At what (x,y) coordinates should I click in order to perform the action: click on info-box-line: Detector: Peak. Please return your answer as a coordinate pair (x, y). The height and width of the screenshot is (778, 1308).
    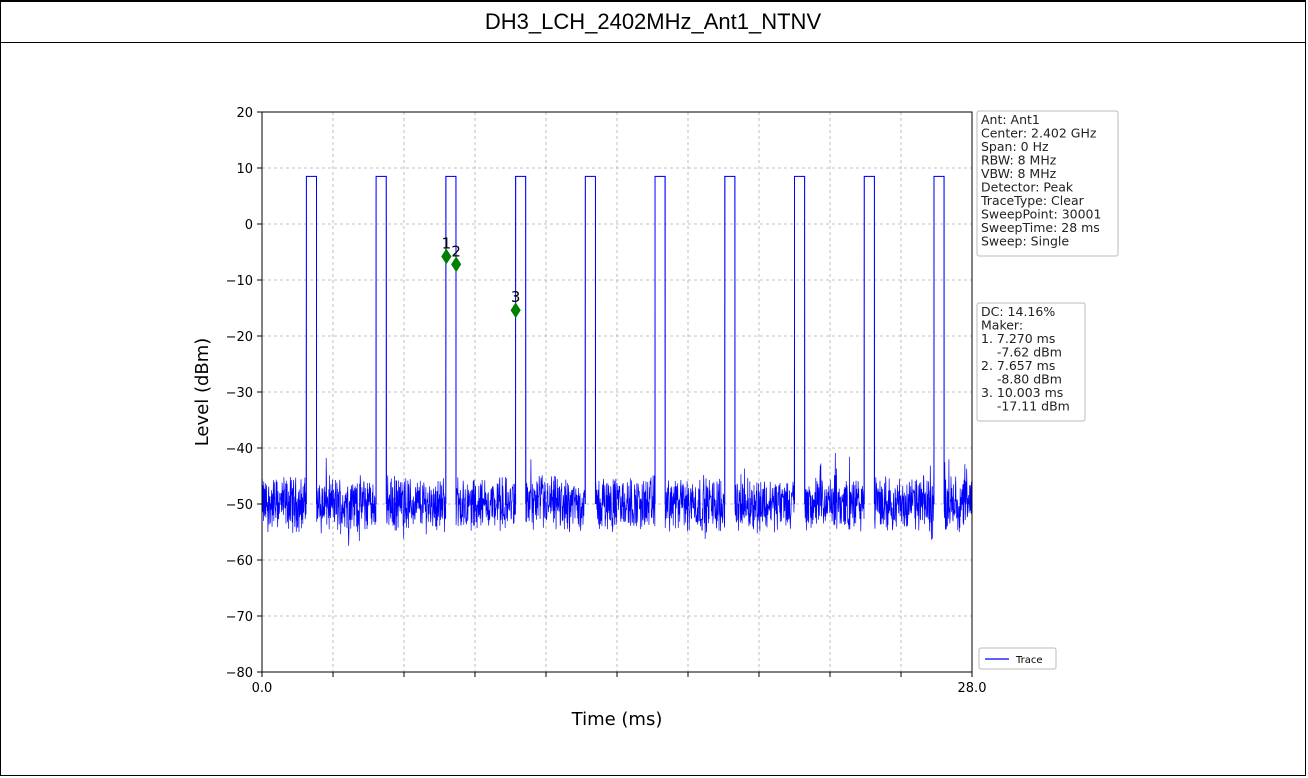
    Looking at the image, I should click on (1027, 187).